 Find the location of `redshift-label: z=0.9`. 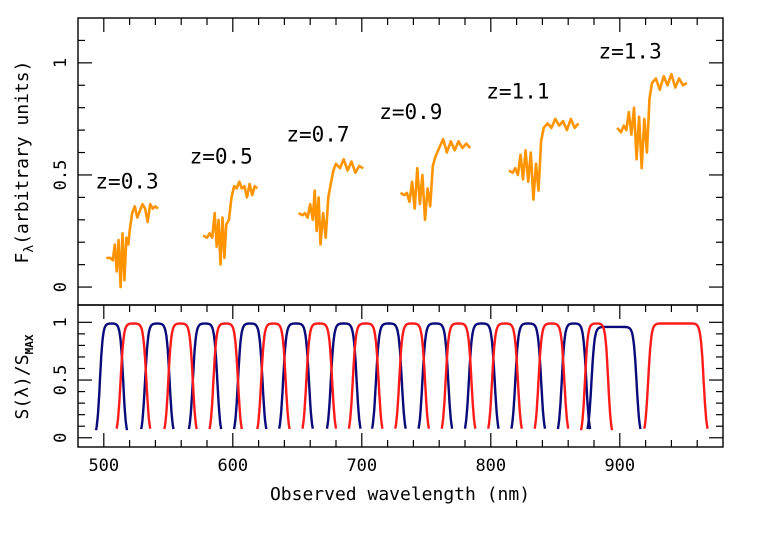

redshift-label: z=0.9 is located at coordinates (410, 112).